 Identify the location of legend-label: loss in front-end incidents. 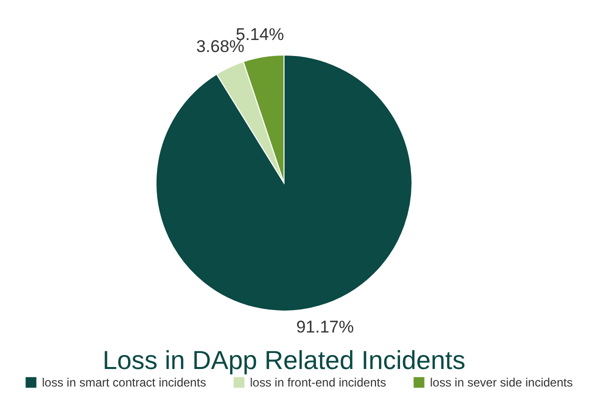
(318, 382).